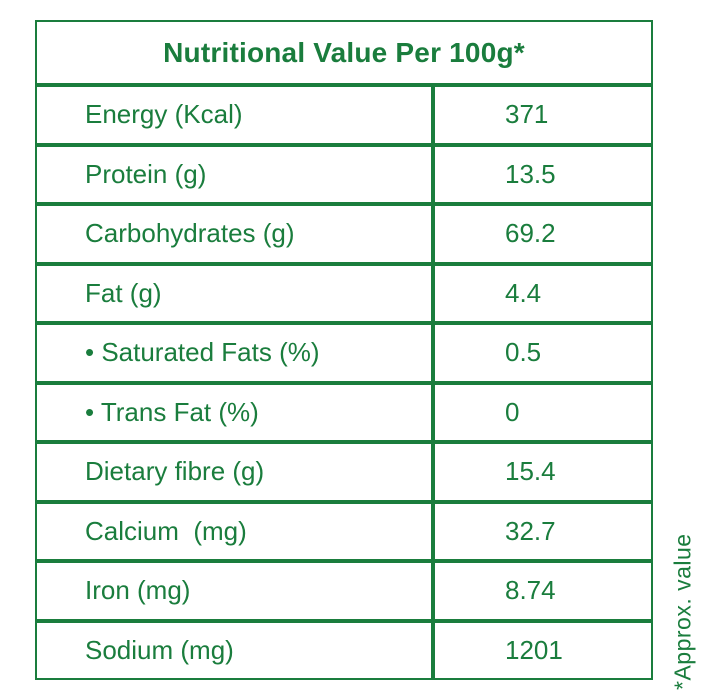 Image resolution: width=701 pixels, height=693 pixels. What do you see at coordinates (543, 591) in the screenshot?
I see `row-value: 8.74` at bounding box center [543, 591].